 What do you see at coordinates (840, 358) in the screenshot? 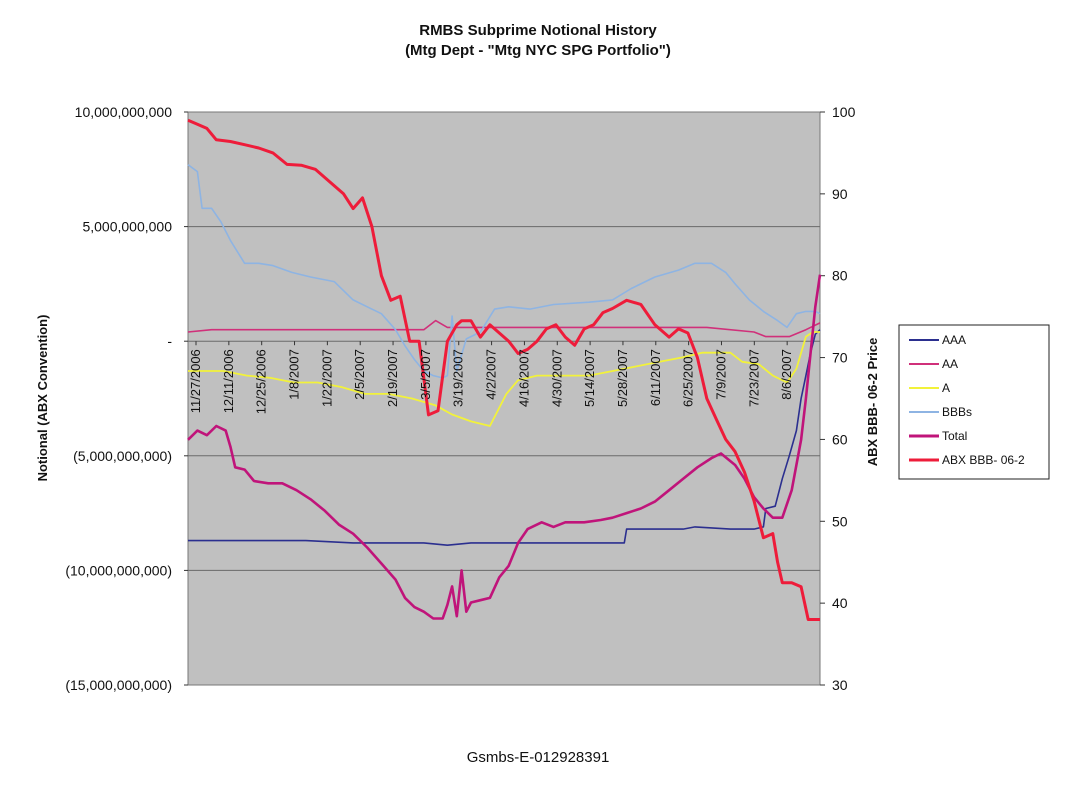
I see `y2-tick-label: 70` at bounding box center [840, 358].